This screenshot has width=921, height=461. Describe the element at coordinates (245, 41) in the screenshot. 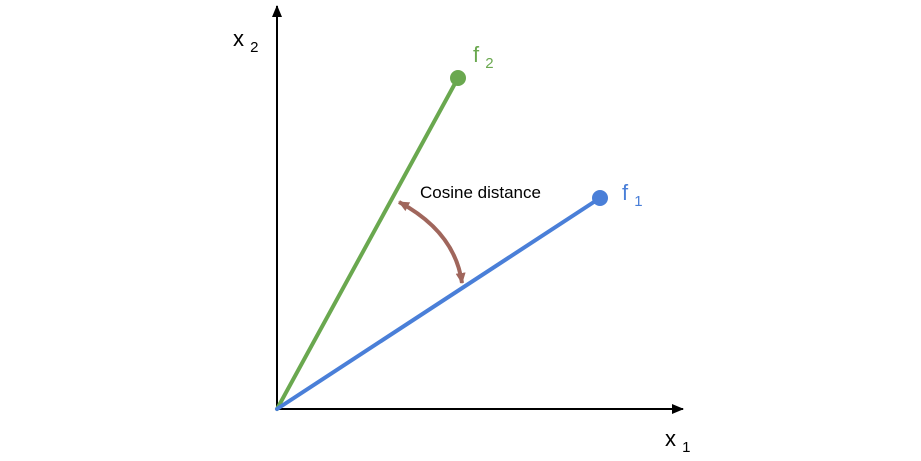

I see `y-axis-label: x 2` at that location.